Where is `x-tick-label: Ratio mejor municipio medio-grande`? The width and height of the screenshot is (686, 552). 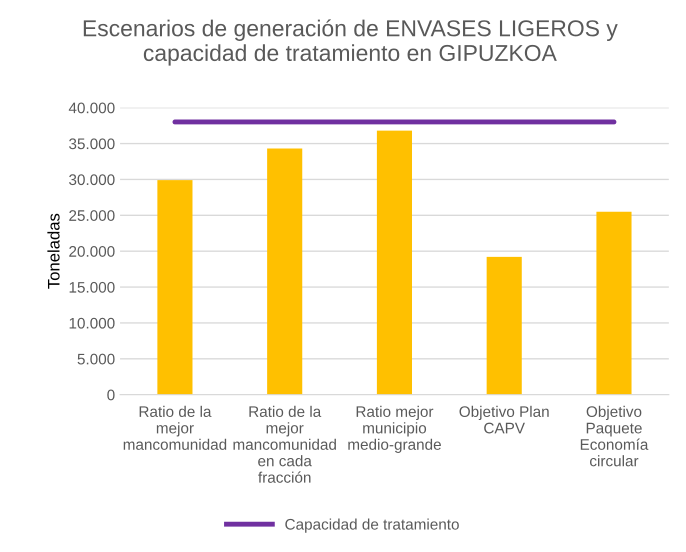 x-tick-label: Ratio mejor municipio medio-grande is located at coordinates (394, 429).